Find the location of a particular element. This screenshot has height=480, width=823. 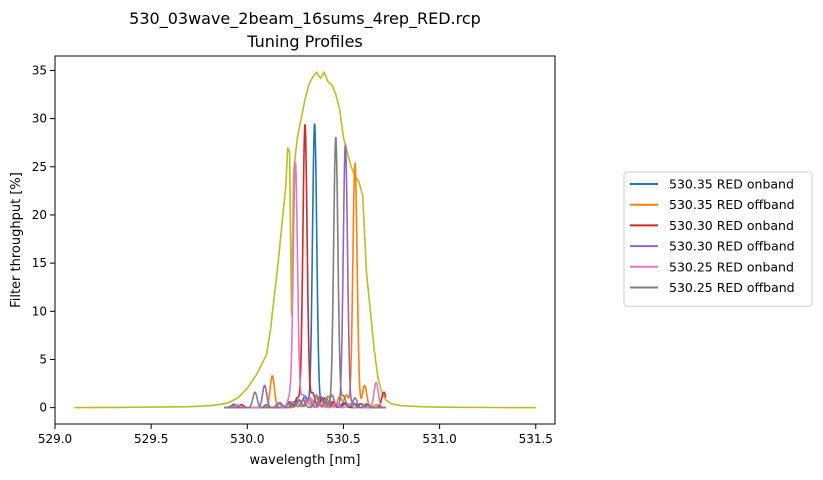

y-axis-label: Filter throughput [%] is located at coordinates (16, 240).